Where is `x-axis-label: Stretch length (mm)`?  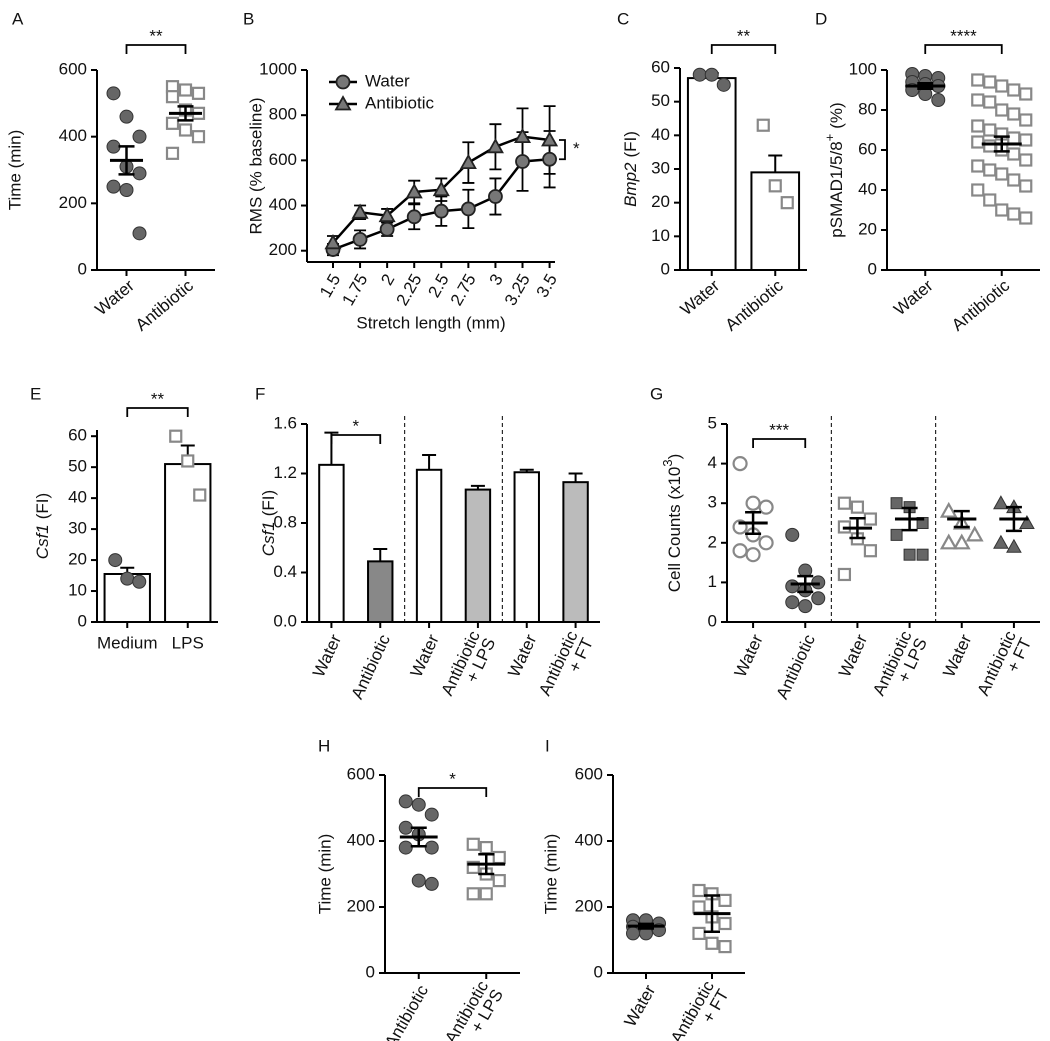 x-axis-label: Stretch length (mm) is located at coordinates (430, 322).